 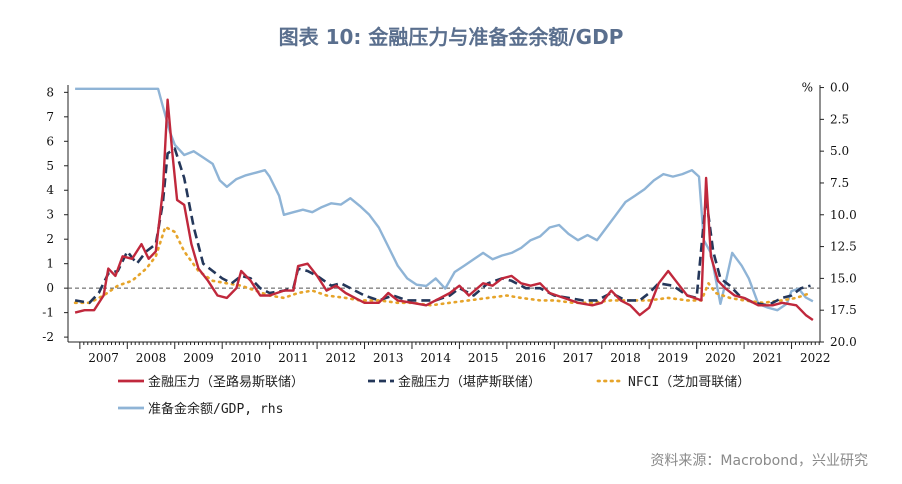 What do you see at coordinates (843, 310) in the screenshot?
I see `right-tick-label: 17.5` at bounding box center [843, 310].